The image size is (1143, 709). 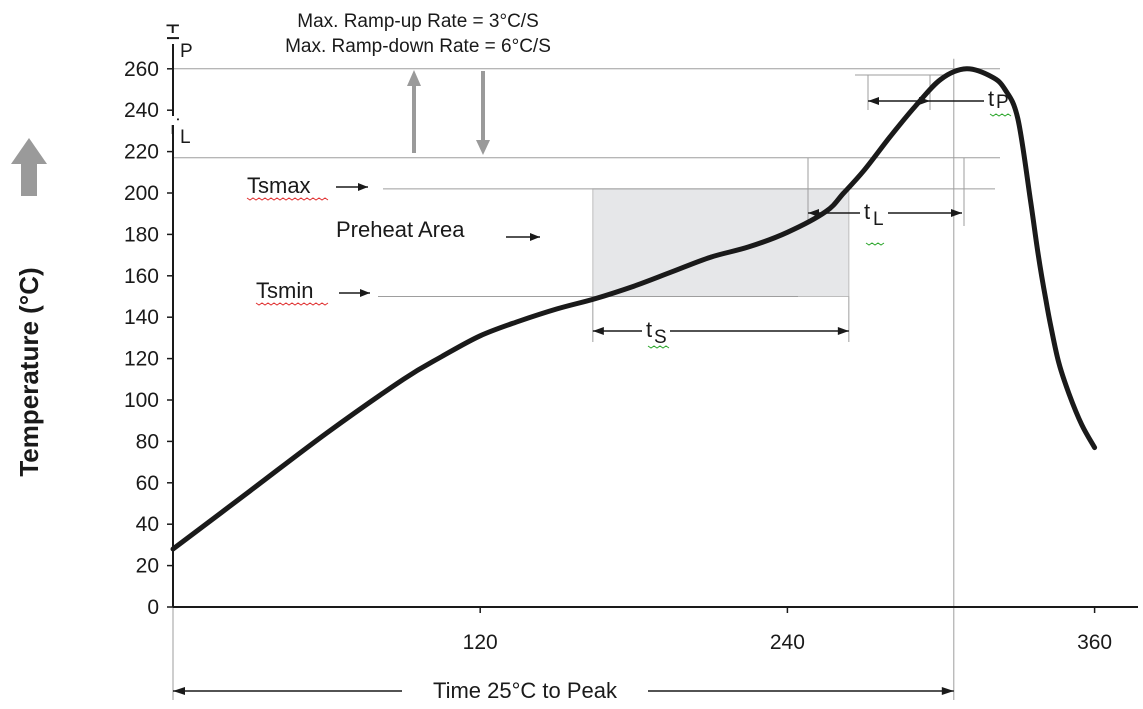 I want to click on x-axis-label-group: Time 25°C to Peak, so click(x=525, y=691).